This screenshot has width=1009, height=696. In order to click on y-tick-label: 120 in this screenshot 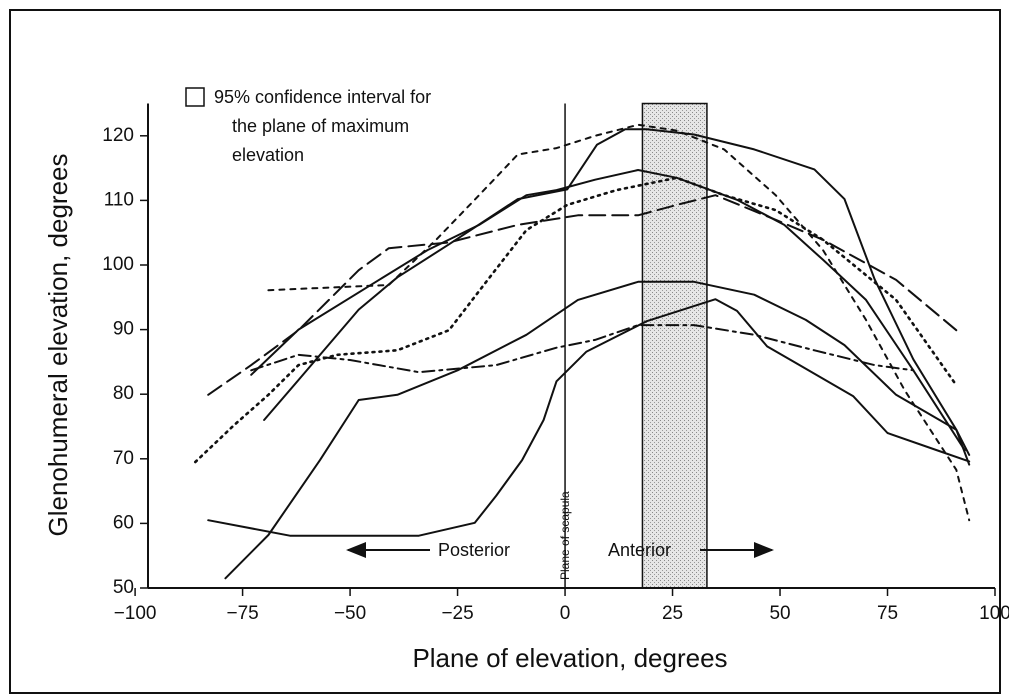, I will do `click(118, 135)`.